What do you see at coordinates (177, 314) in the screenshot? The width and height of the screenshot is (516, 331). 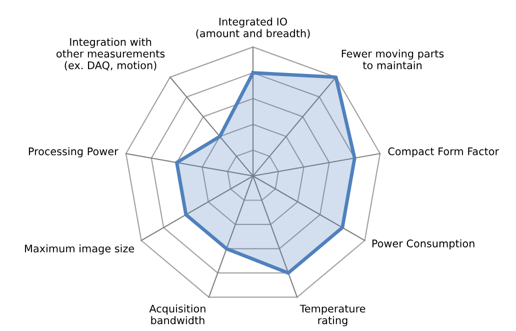 I see `spoke-label: Acquisition bandwidth` at bounding box center [177, 314].